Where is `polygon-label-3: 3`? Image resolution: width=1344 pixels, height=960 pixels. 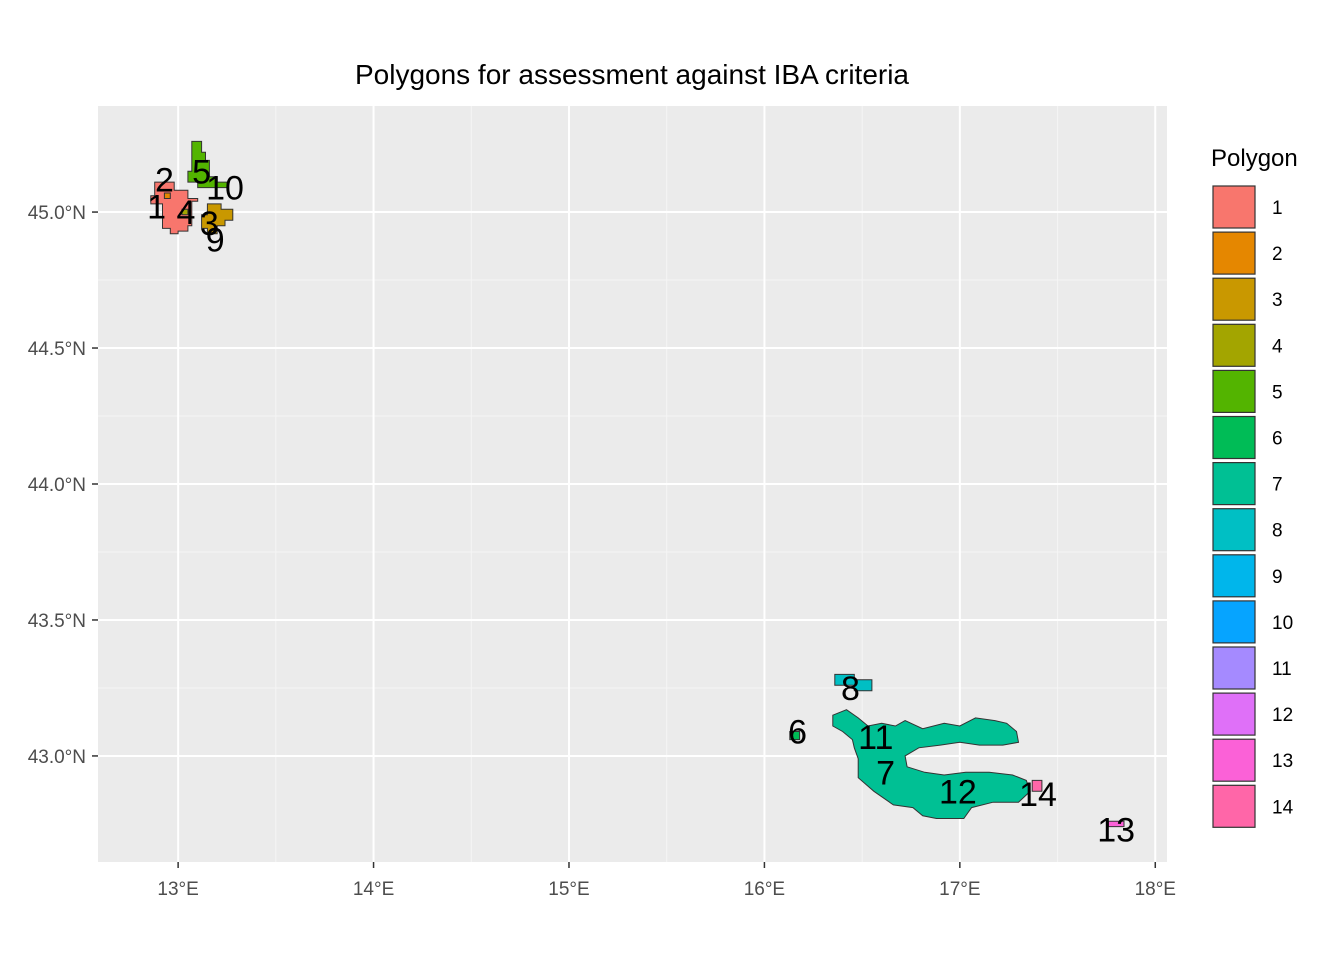
polygon-label-3: 3 is located at coordinates (209, 224).